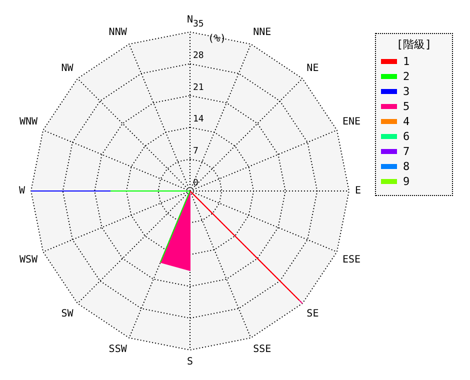 Image resolution: width=470 pixels, height=380 pixels. What do you see at coordinates (198, 24) in the screenshot?
I see `y-tick-label: 35` at bounding box center [198, 24].